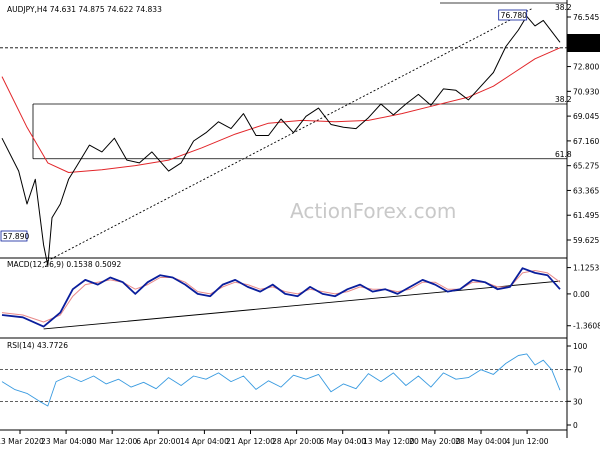  I want to click on macd-tick-label: 0.00, so click(581, 294).